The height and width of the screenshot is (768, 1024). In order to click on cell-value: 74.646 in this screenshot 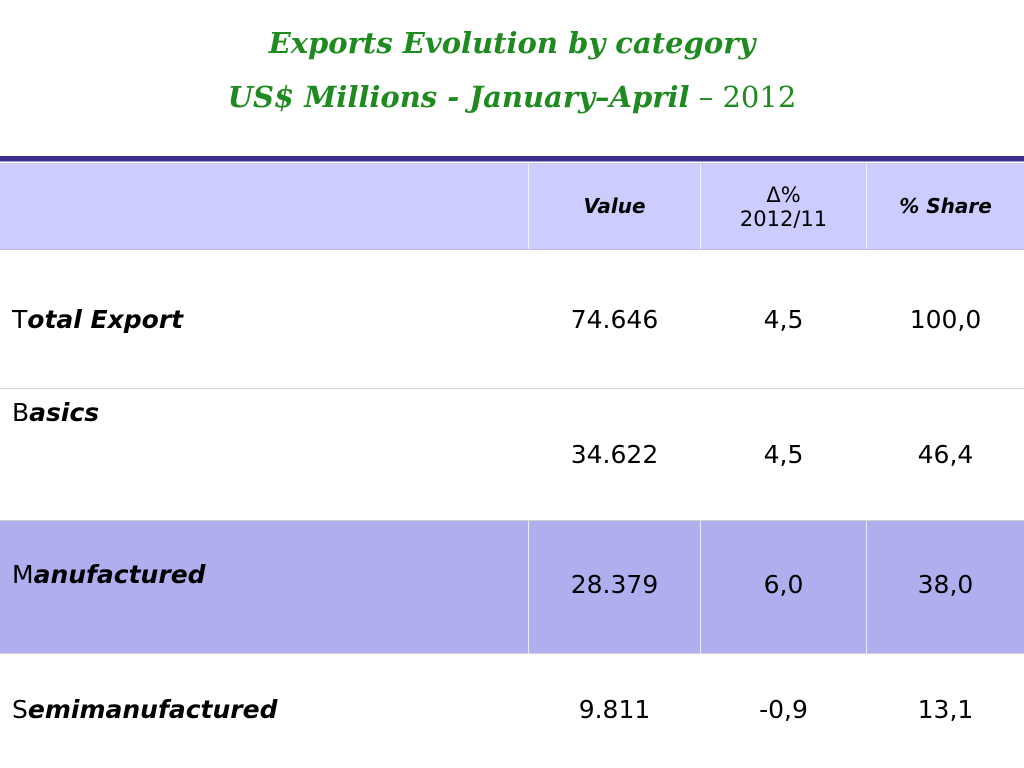, I will do `click(614, 319)`.